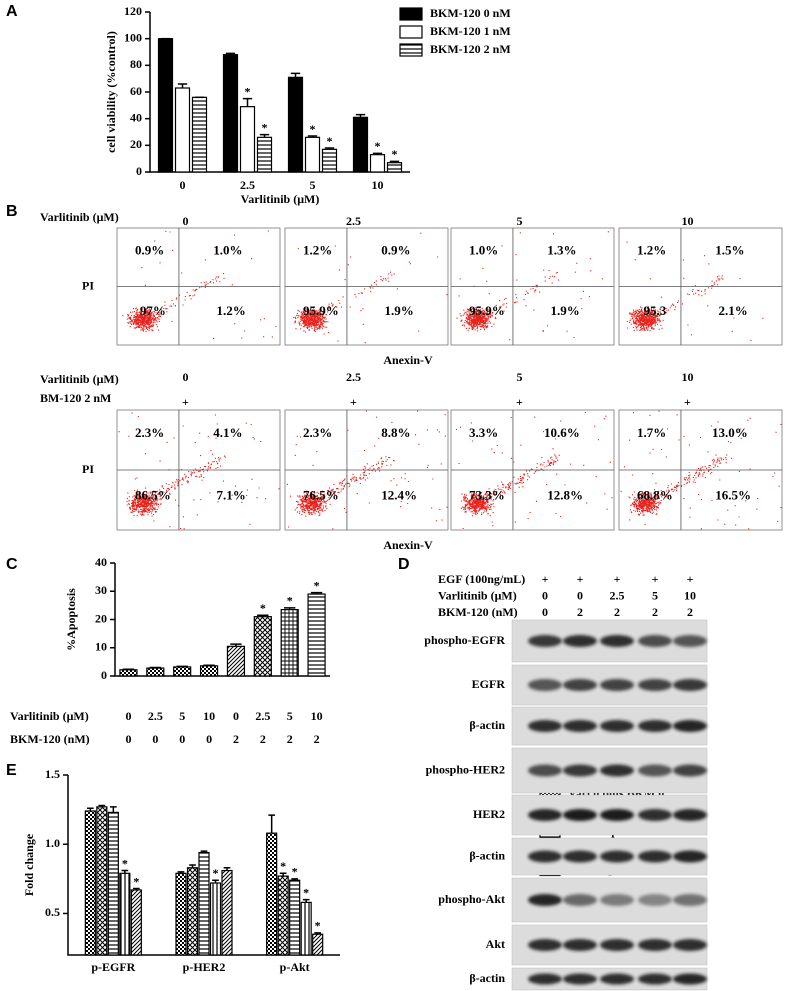 This screenshot has height=991, width=789. I want to click on quadrant-percent: 2.3%, so click(149, 432).